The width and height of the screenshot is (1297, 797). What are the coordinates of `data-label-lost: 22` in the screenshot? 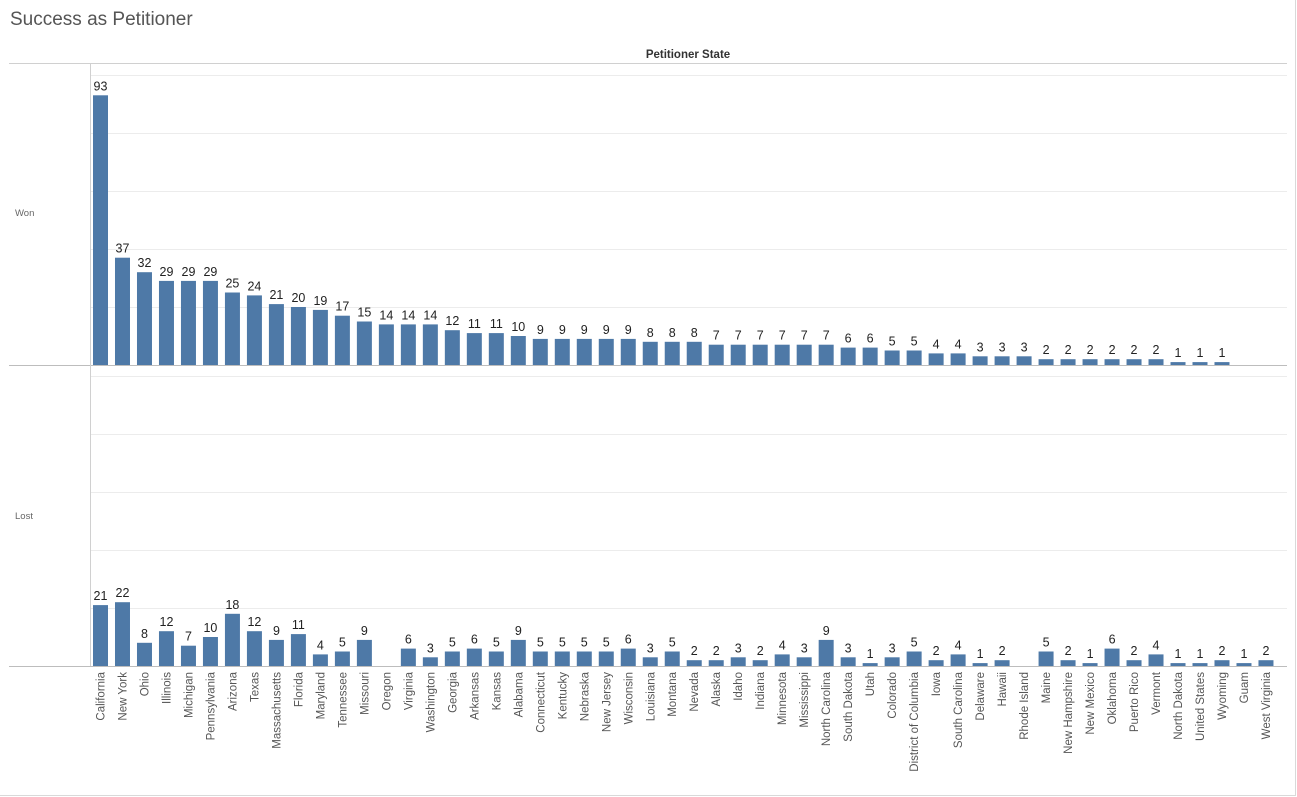 It's located at (123, 593).